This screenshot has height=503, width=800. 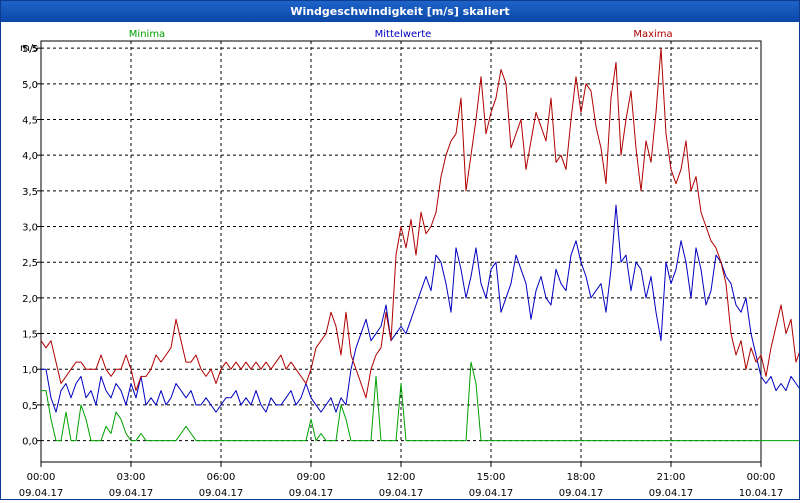 What do you see at coordinates (30, 406) in the screenshot?
I see `y-tick-label: 0,5` at bounding box center [30, 406].